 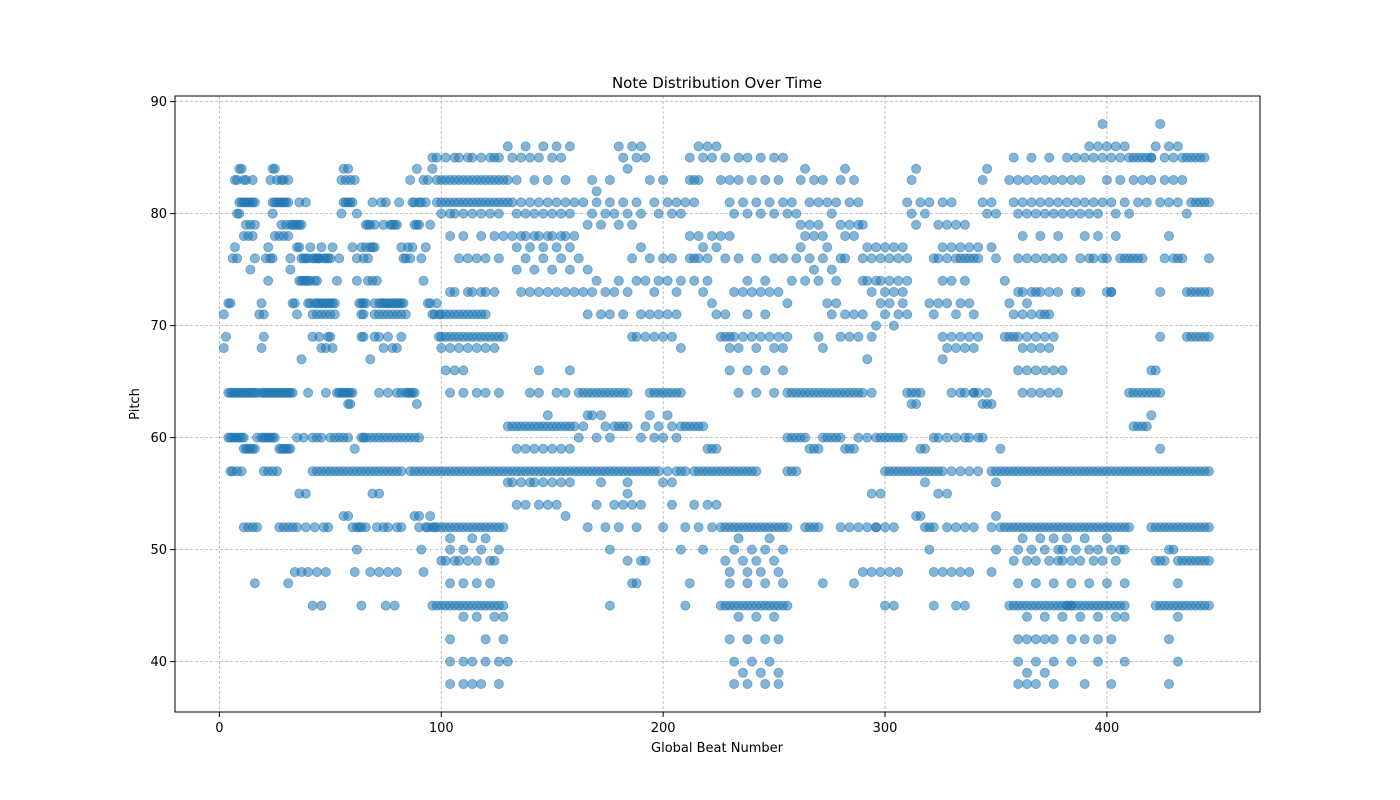 What do you see at coordinates (717, 83) in the screenshot?
I see `chart-title: Note Distribution Over Time` at bounding box center [717, 83].